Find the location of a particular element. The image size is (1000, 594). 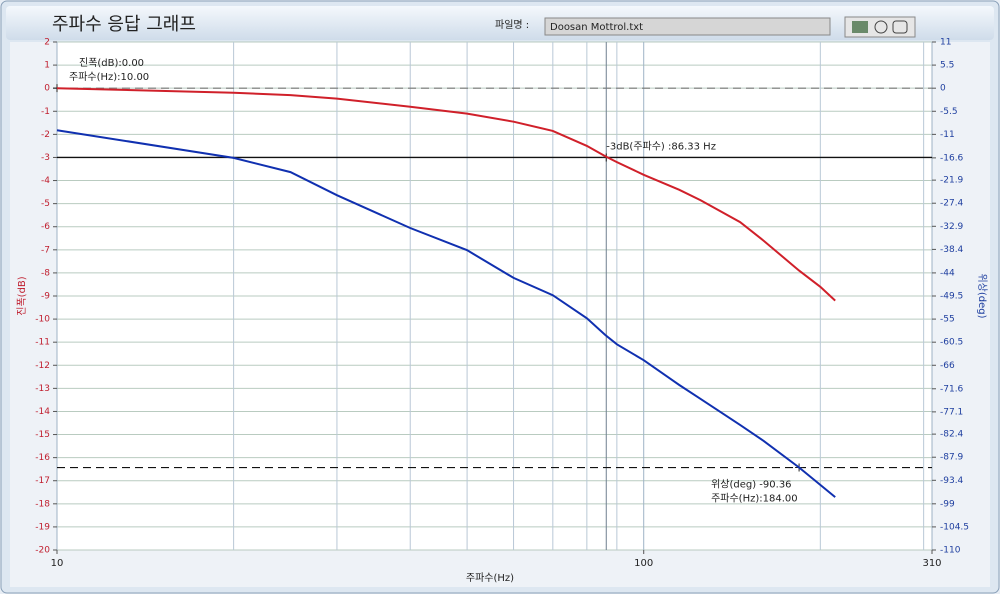

y-tick-label: -11 is located at coordinates (42, 343).